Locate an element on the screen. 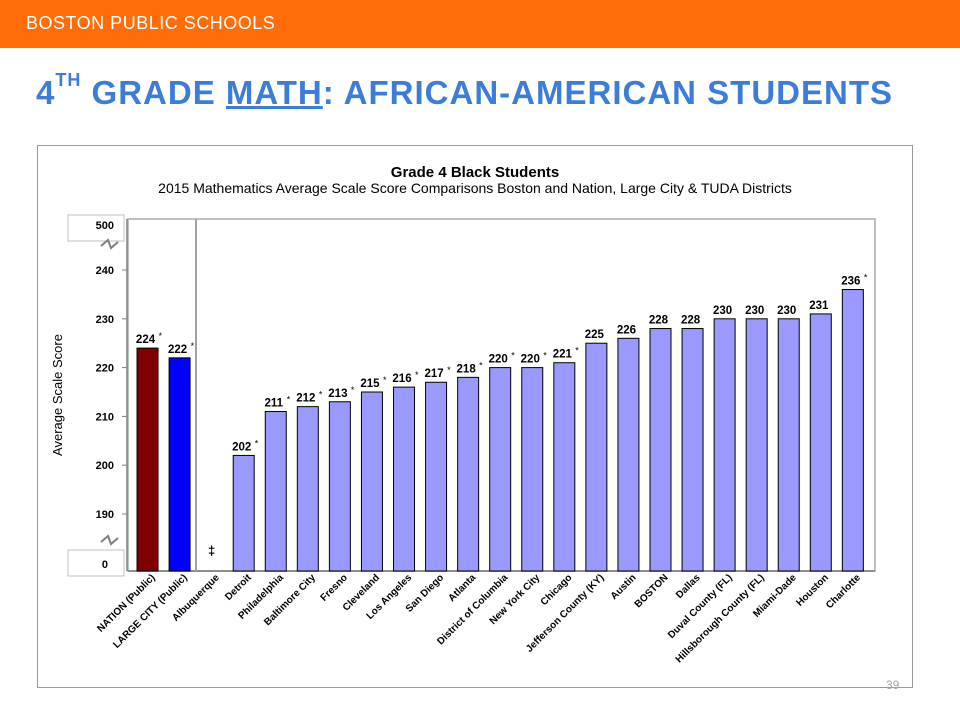  axis-break-box-top is located at coordinates (96, 228).